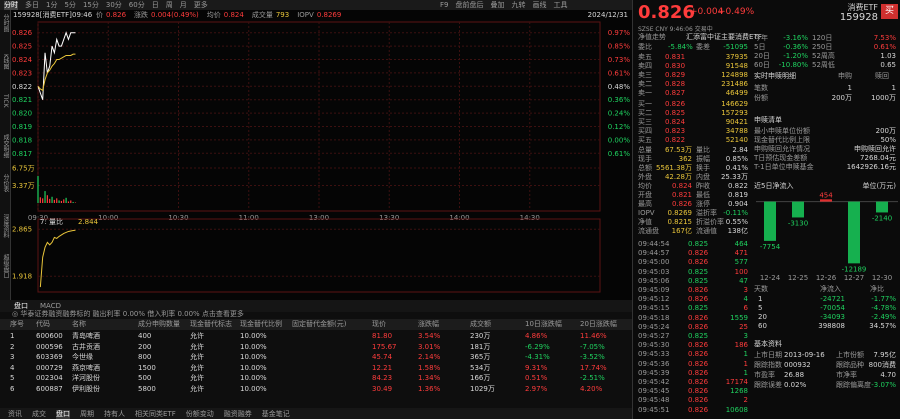 This screenshot has height=419, width=900. What do you see at coordinates (52, 5) in the screenshot?
I see `toolbar-button: 1分` at bounding box center [52, 5].